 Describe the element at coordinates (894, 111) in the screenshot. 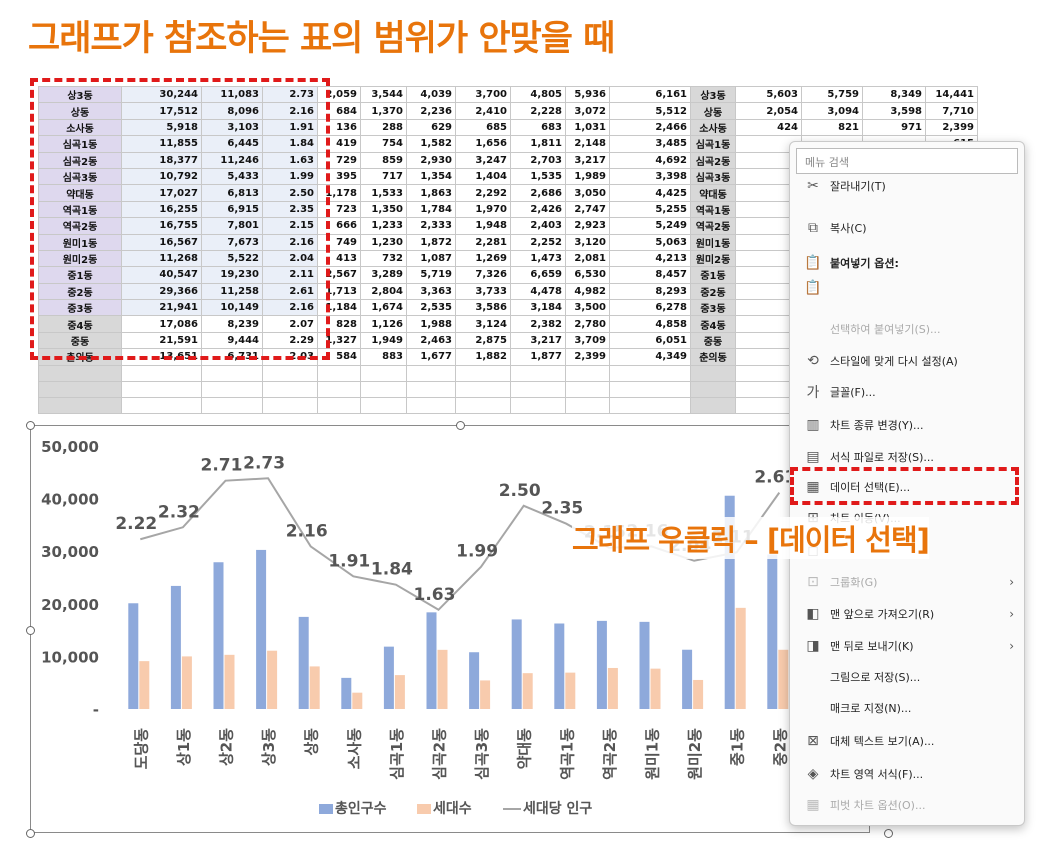

I see `table-cell: 3,598` at that location.